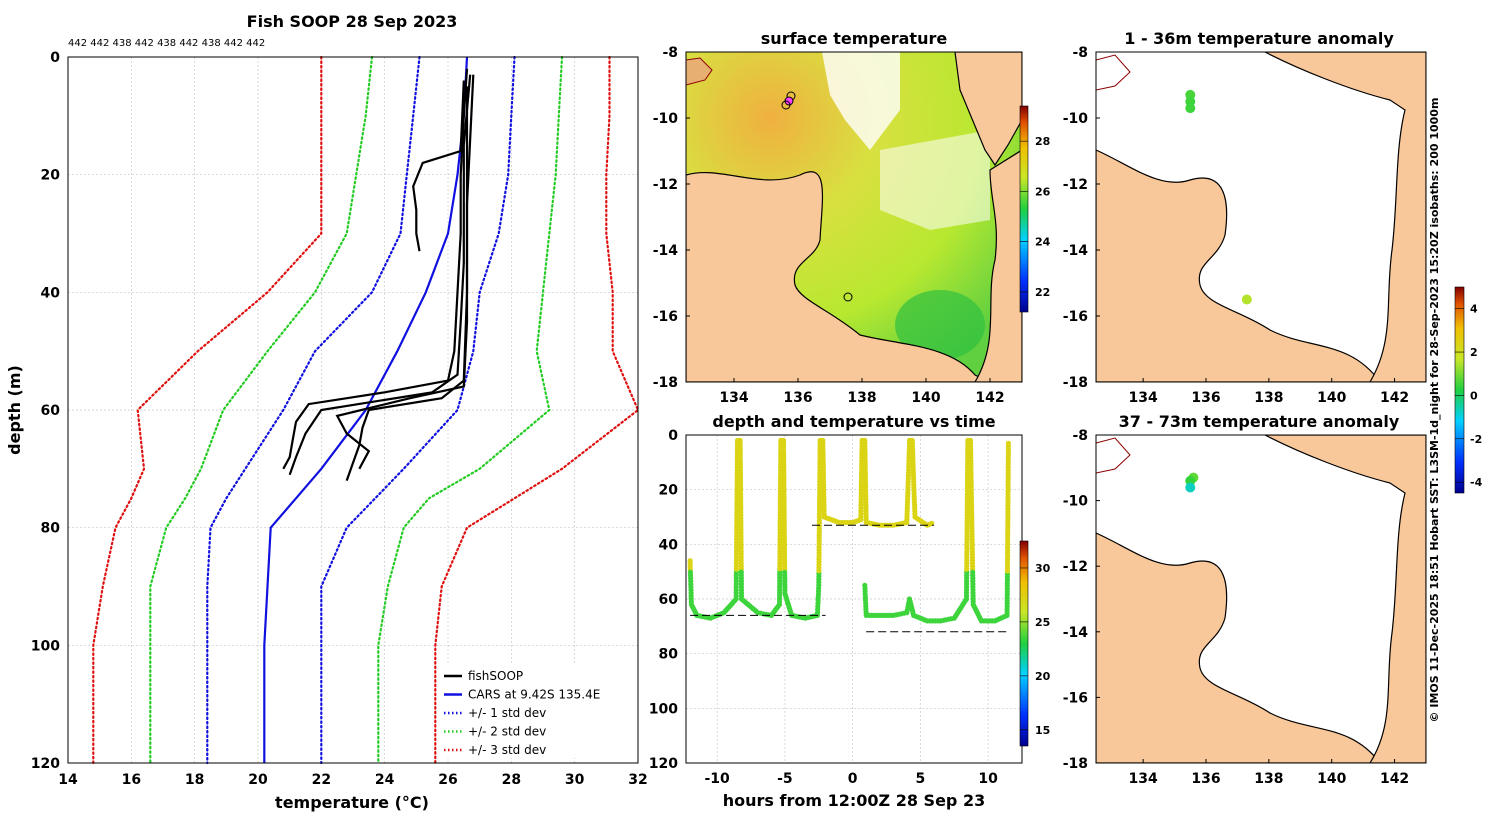  I want to click on map-xtick: 140, so click(1331, 398).